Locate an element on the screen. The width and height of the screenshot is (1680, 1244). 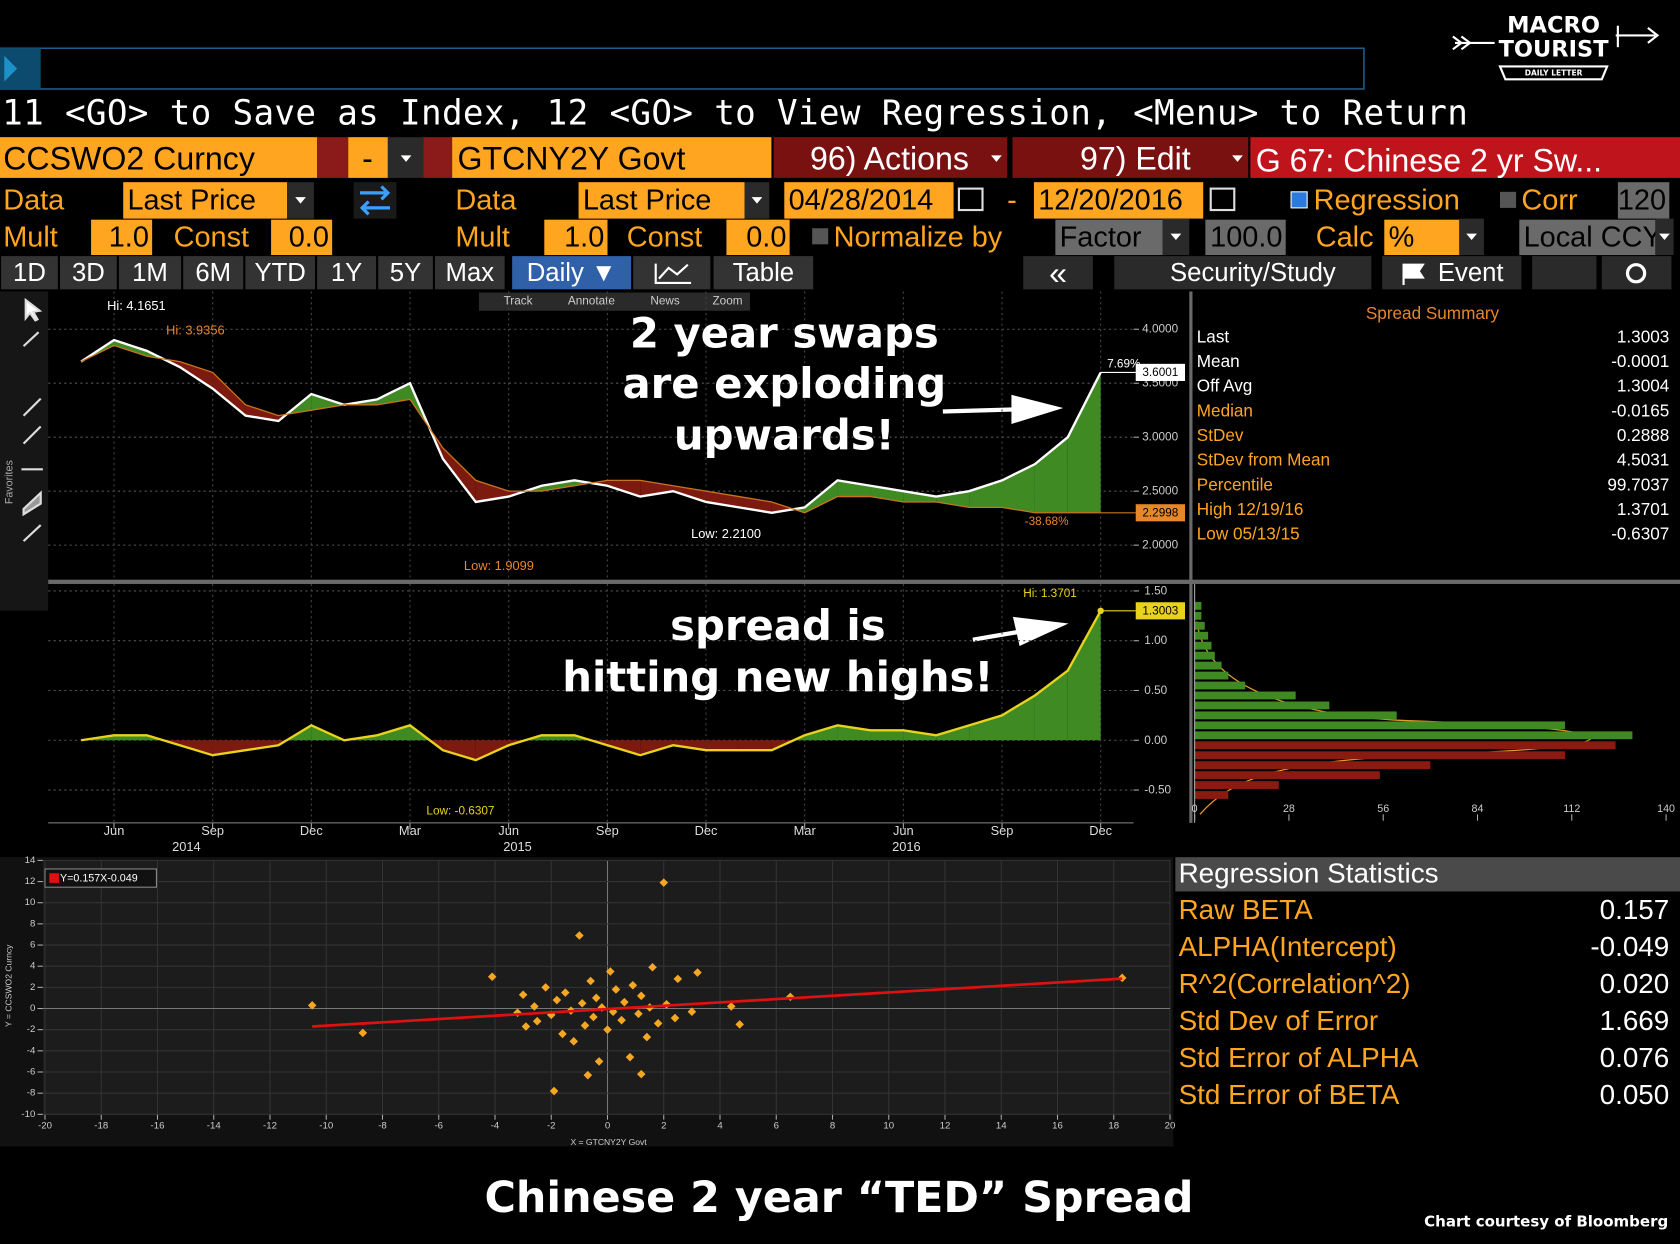
swap-button is located at coordinates (375, 200).